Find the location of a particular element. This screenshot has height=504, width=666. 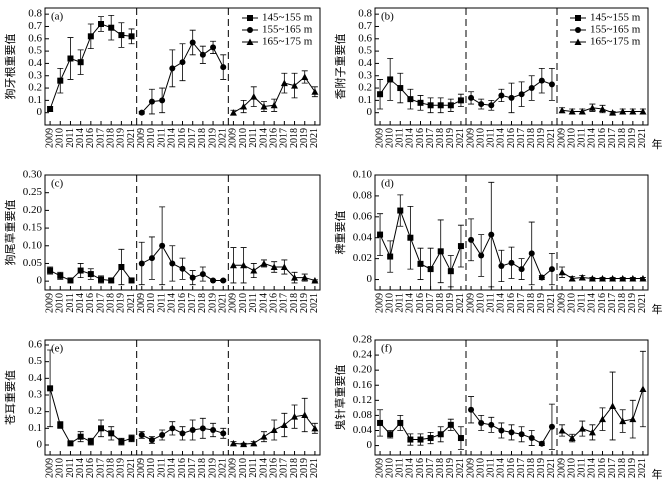

y-tick-label: 0.30 is located at coordinates (33, 175).